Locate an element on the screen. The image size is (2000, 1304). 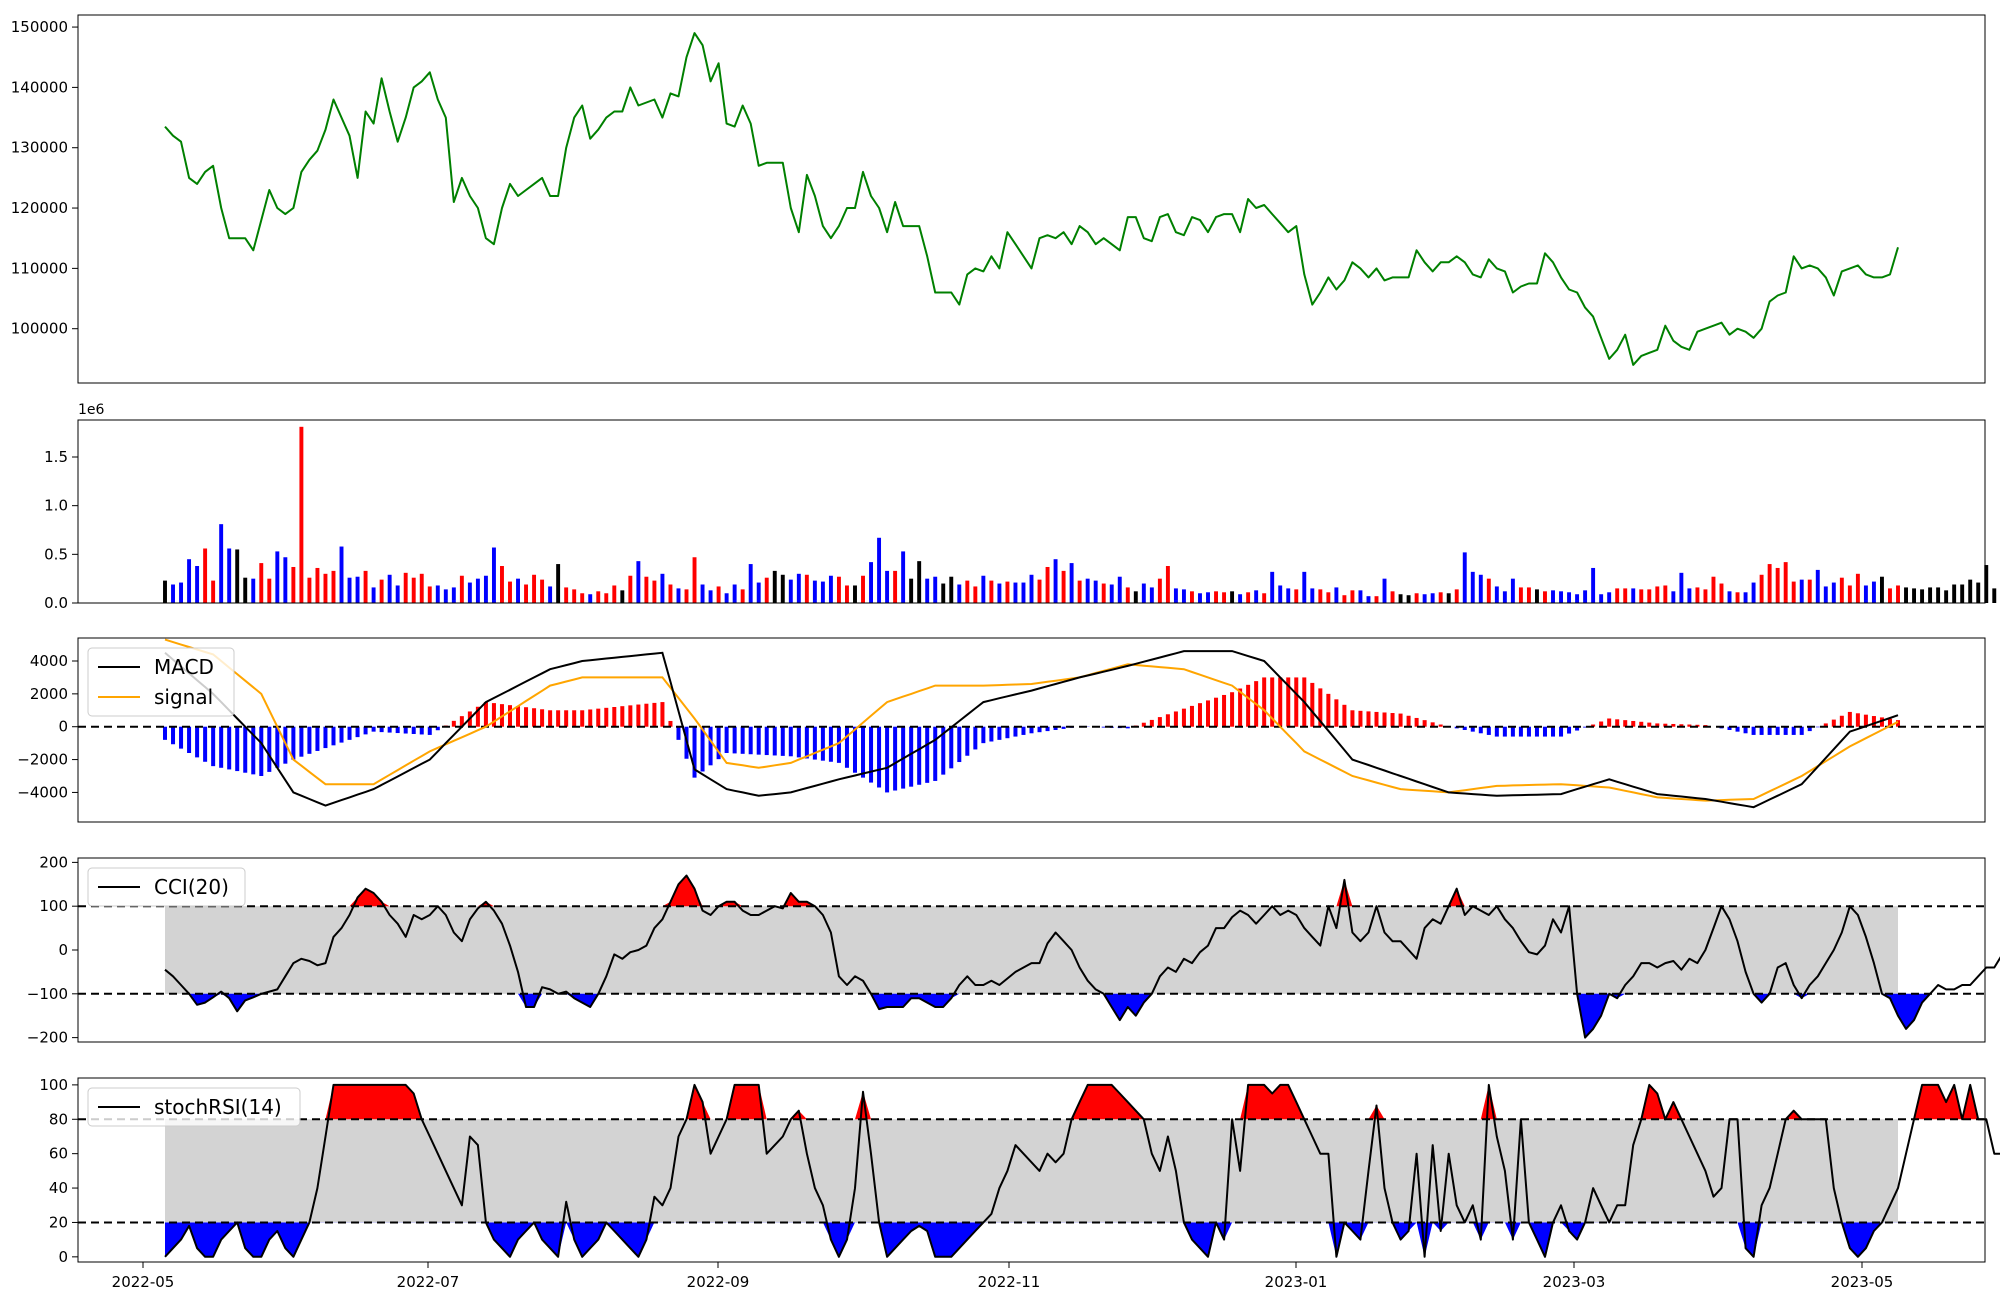
y-tick-label: 100 is located at coordinates (53, 1085).